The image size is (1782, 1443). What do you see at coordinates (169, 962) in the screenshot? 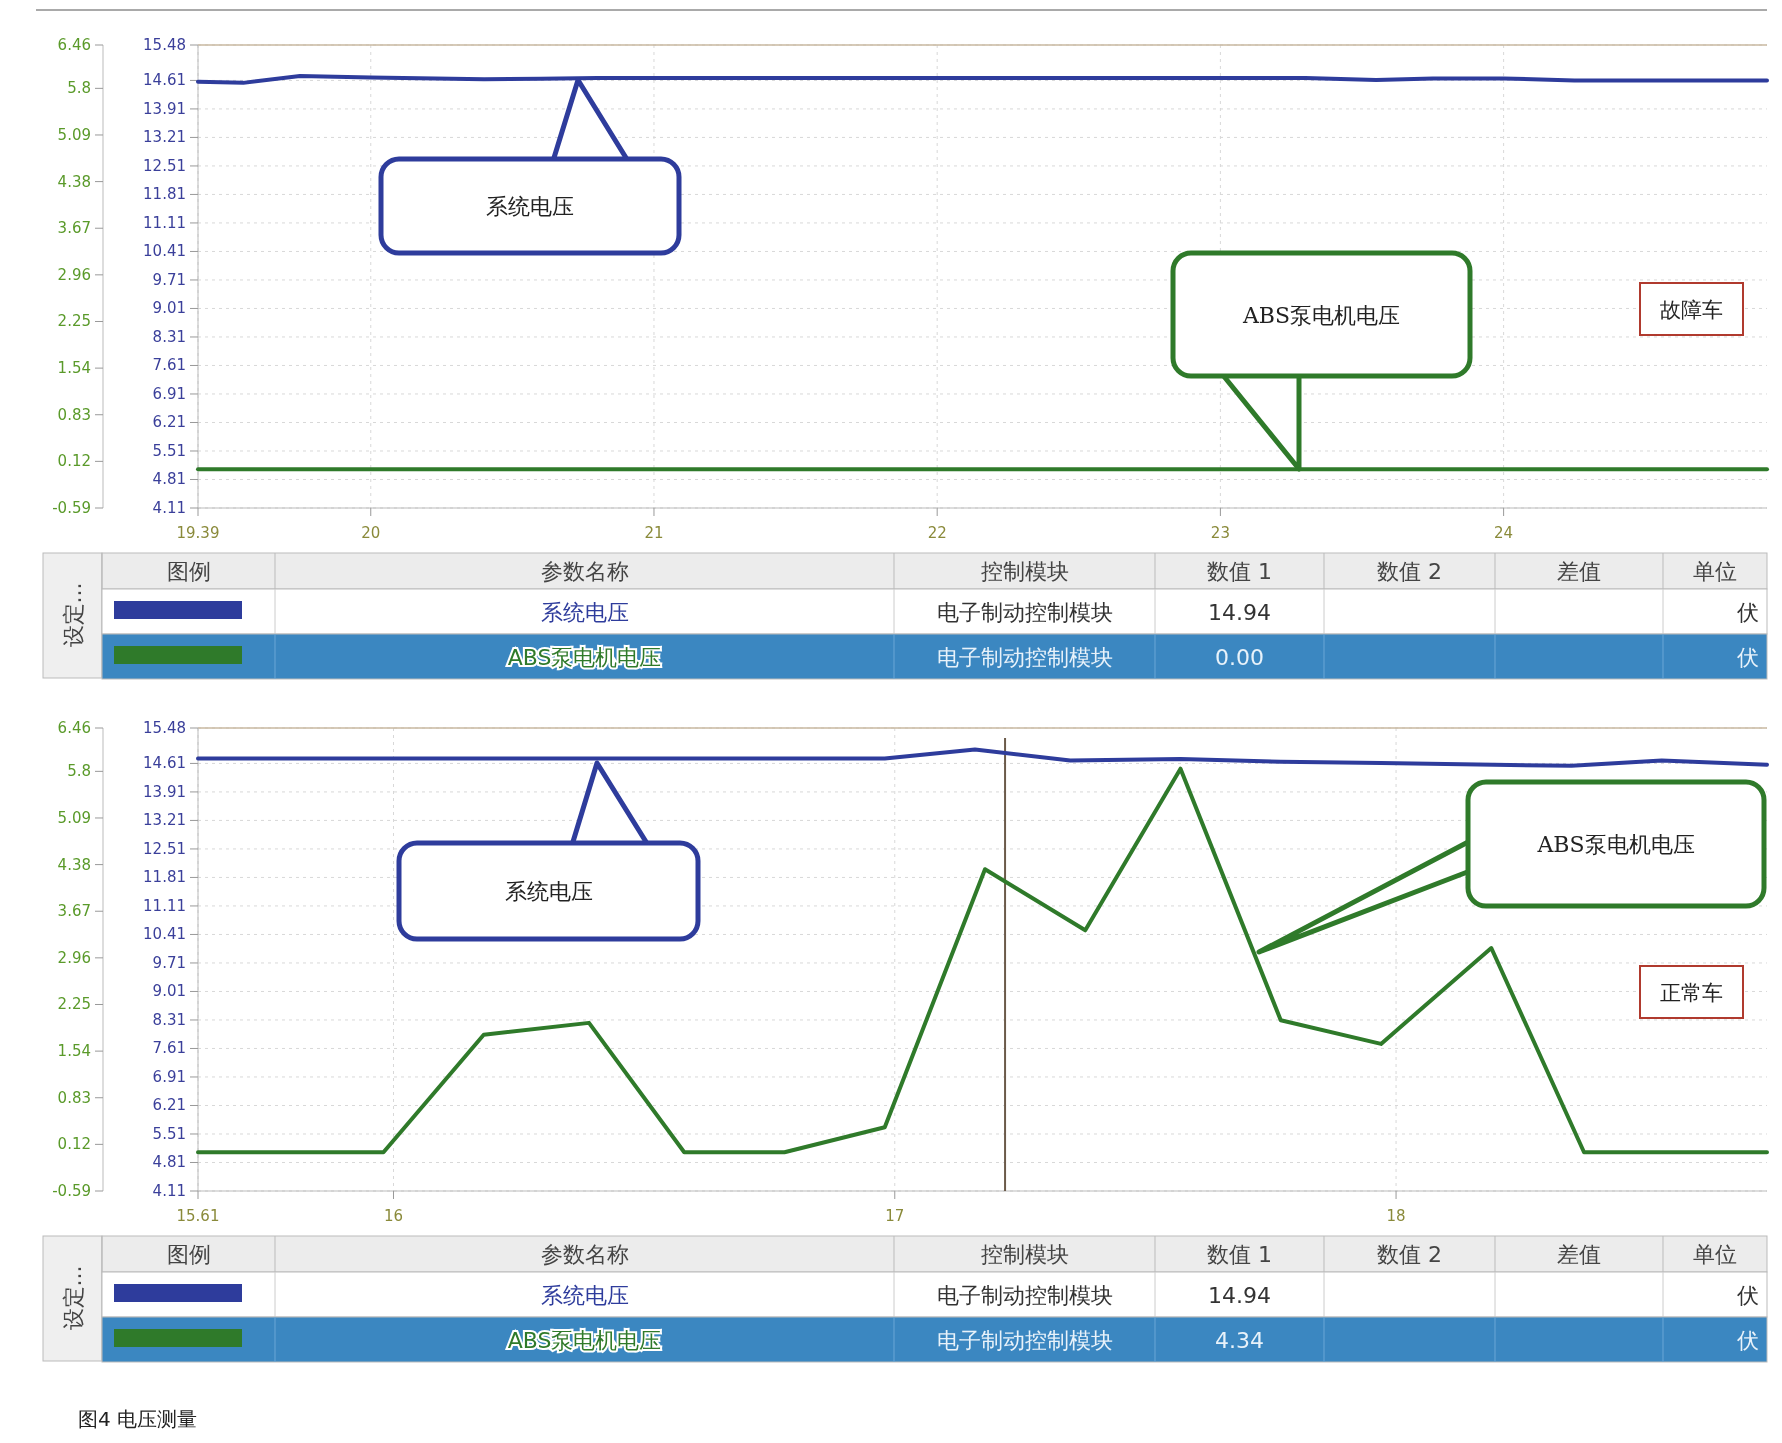
I see `y2-tick-label: 9.71` at bounding box center [169, 962].